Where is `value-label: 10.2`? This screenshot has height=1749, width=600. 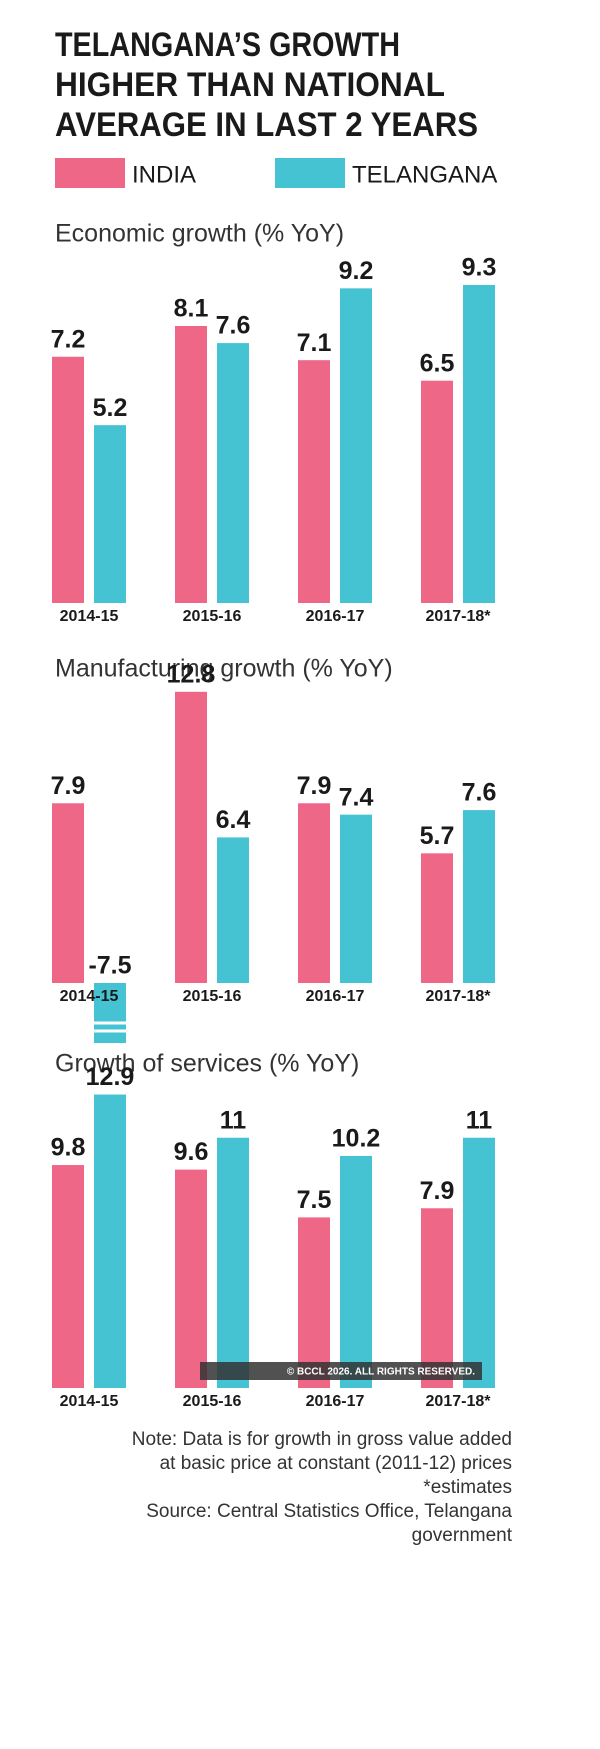 value-label: 10.2 is located at coordinates (356, 1139).